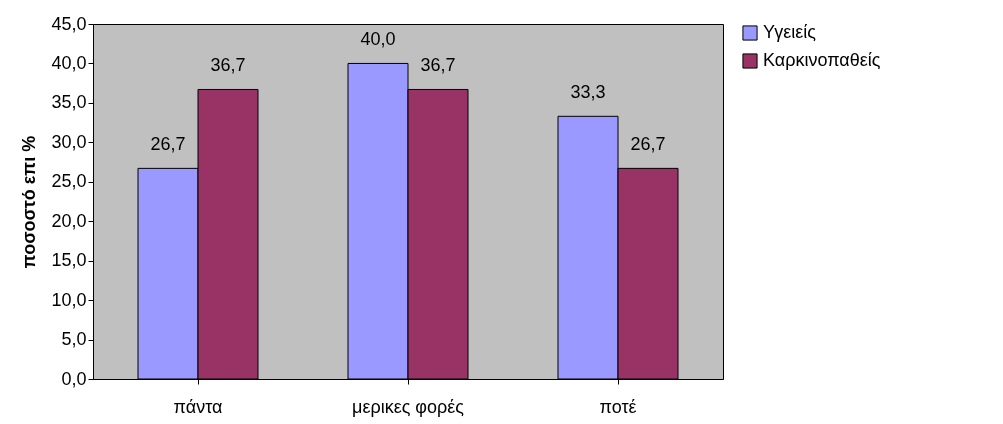  I want to click on legend-label: Καρκινοπαθείς, so click(822, 60).